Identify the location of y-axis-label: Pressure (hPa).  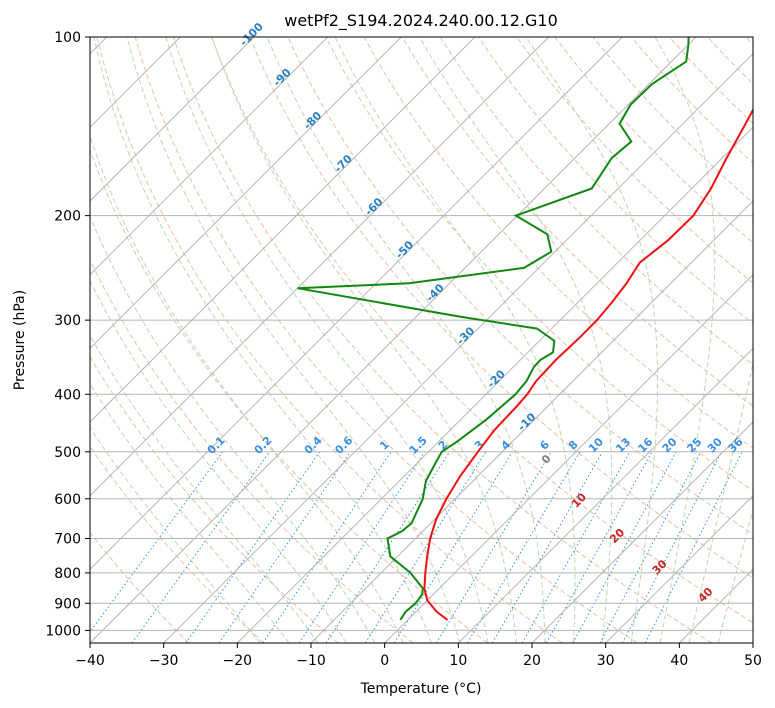
(20, 340).